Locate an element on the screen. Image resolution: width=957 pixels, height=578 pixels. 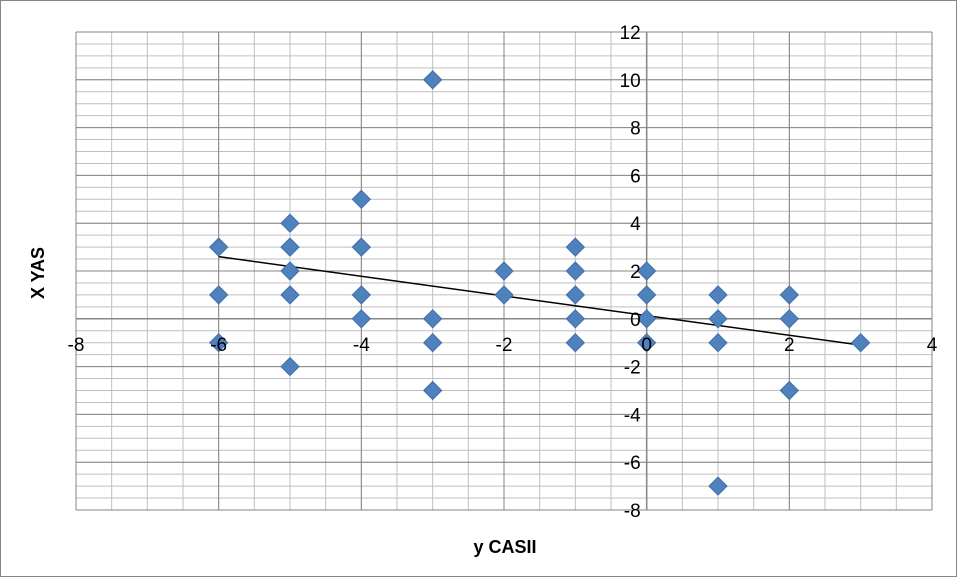
x-tick-label: -2 is located at coordinates (504, 345).